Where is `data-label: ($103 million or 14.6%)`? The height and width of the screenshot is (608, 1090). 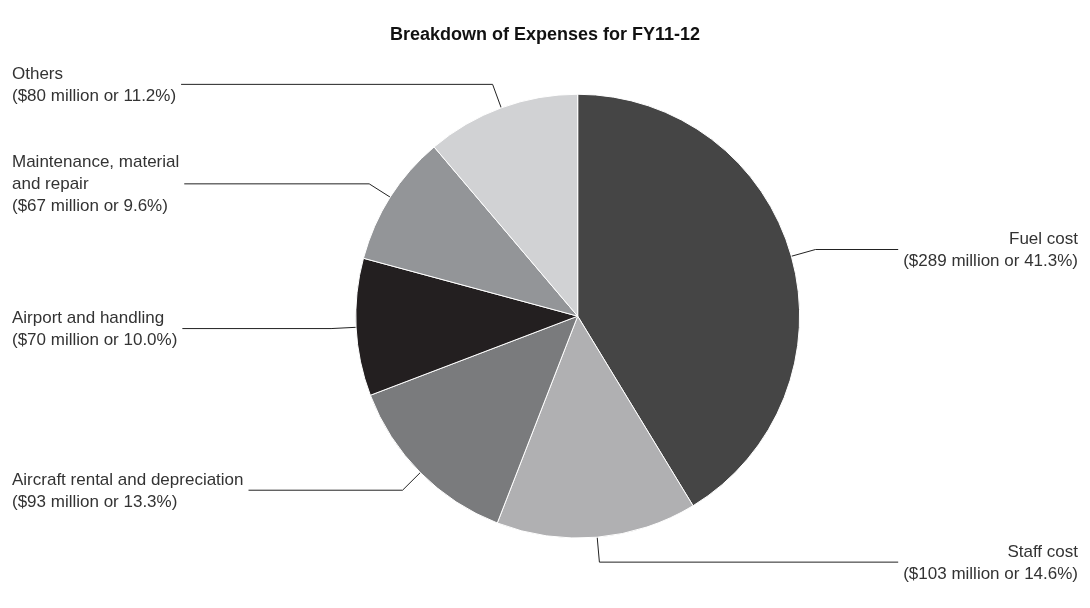 data-label: ($103 million or 14.6%) is located at coordinates (990, 573).